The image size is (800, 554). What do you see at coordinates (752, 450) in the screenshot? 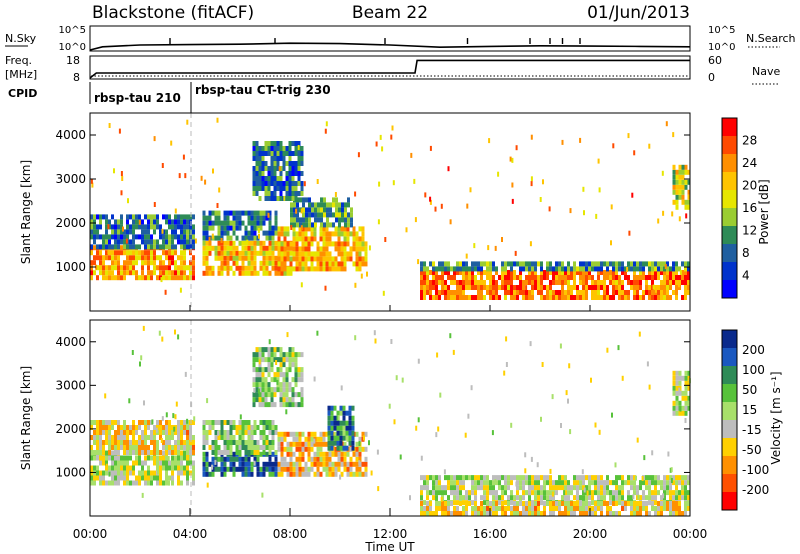
I see `colorbar-tick-label: -50` at bounding box center [752, 450].